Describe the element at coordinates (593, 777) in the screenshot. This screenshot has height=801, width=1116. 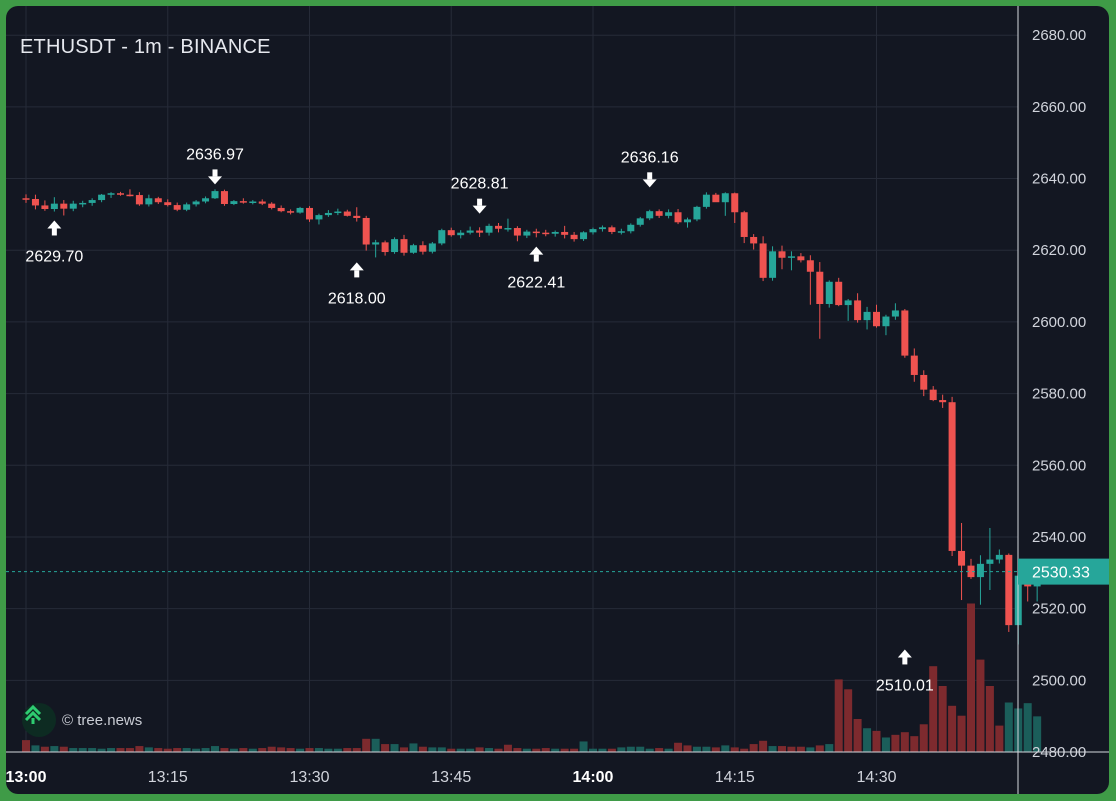
I see `time-tick-label: 14:00` at that location.